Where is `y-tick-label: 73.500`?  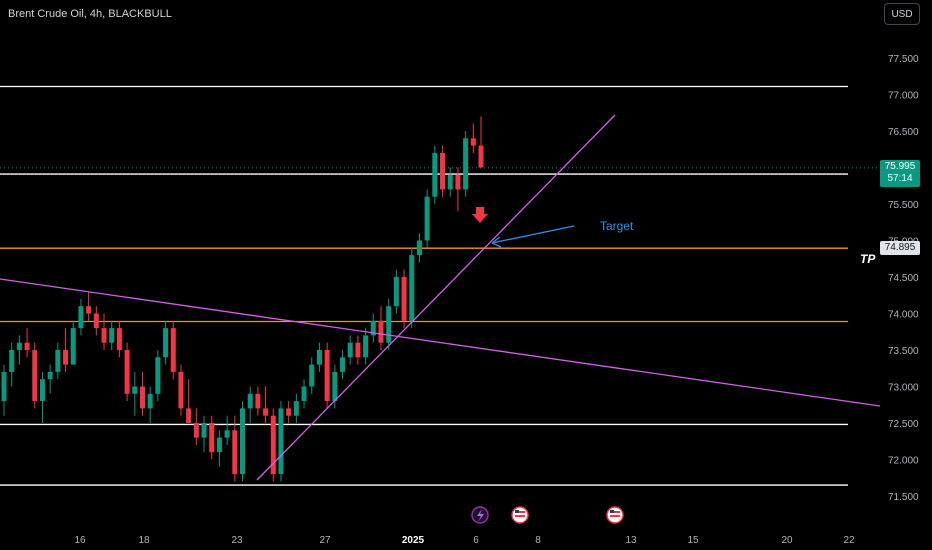 y-tick-label: 73.500 is located at coordinates (903, 351).